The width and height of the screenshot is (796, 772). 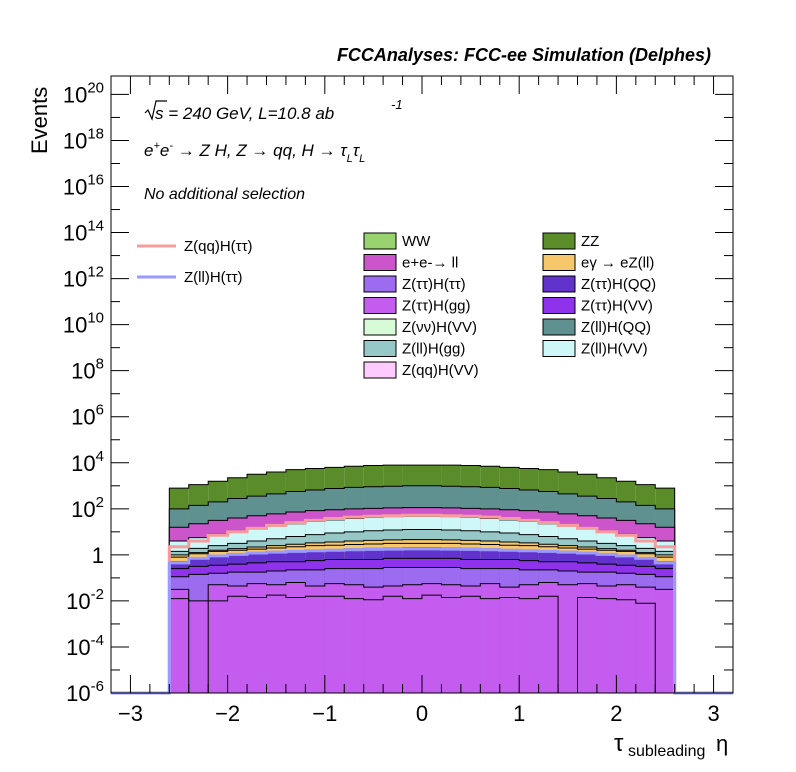 I want to click on x-tick-label: 1, so click(x=519, y=713).